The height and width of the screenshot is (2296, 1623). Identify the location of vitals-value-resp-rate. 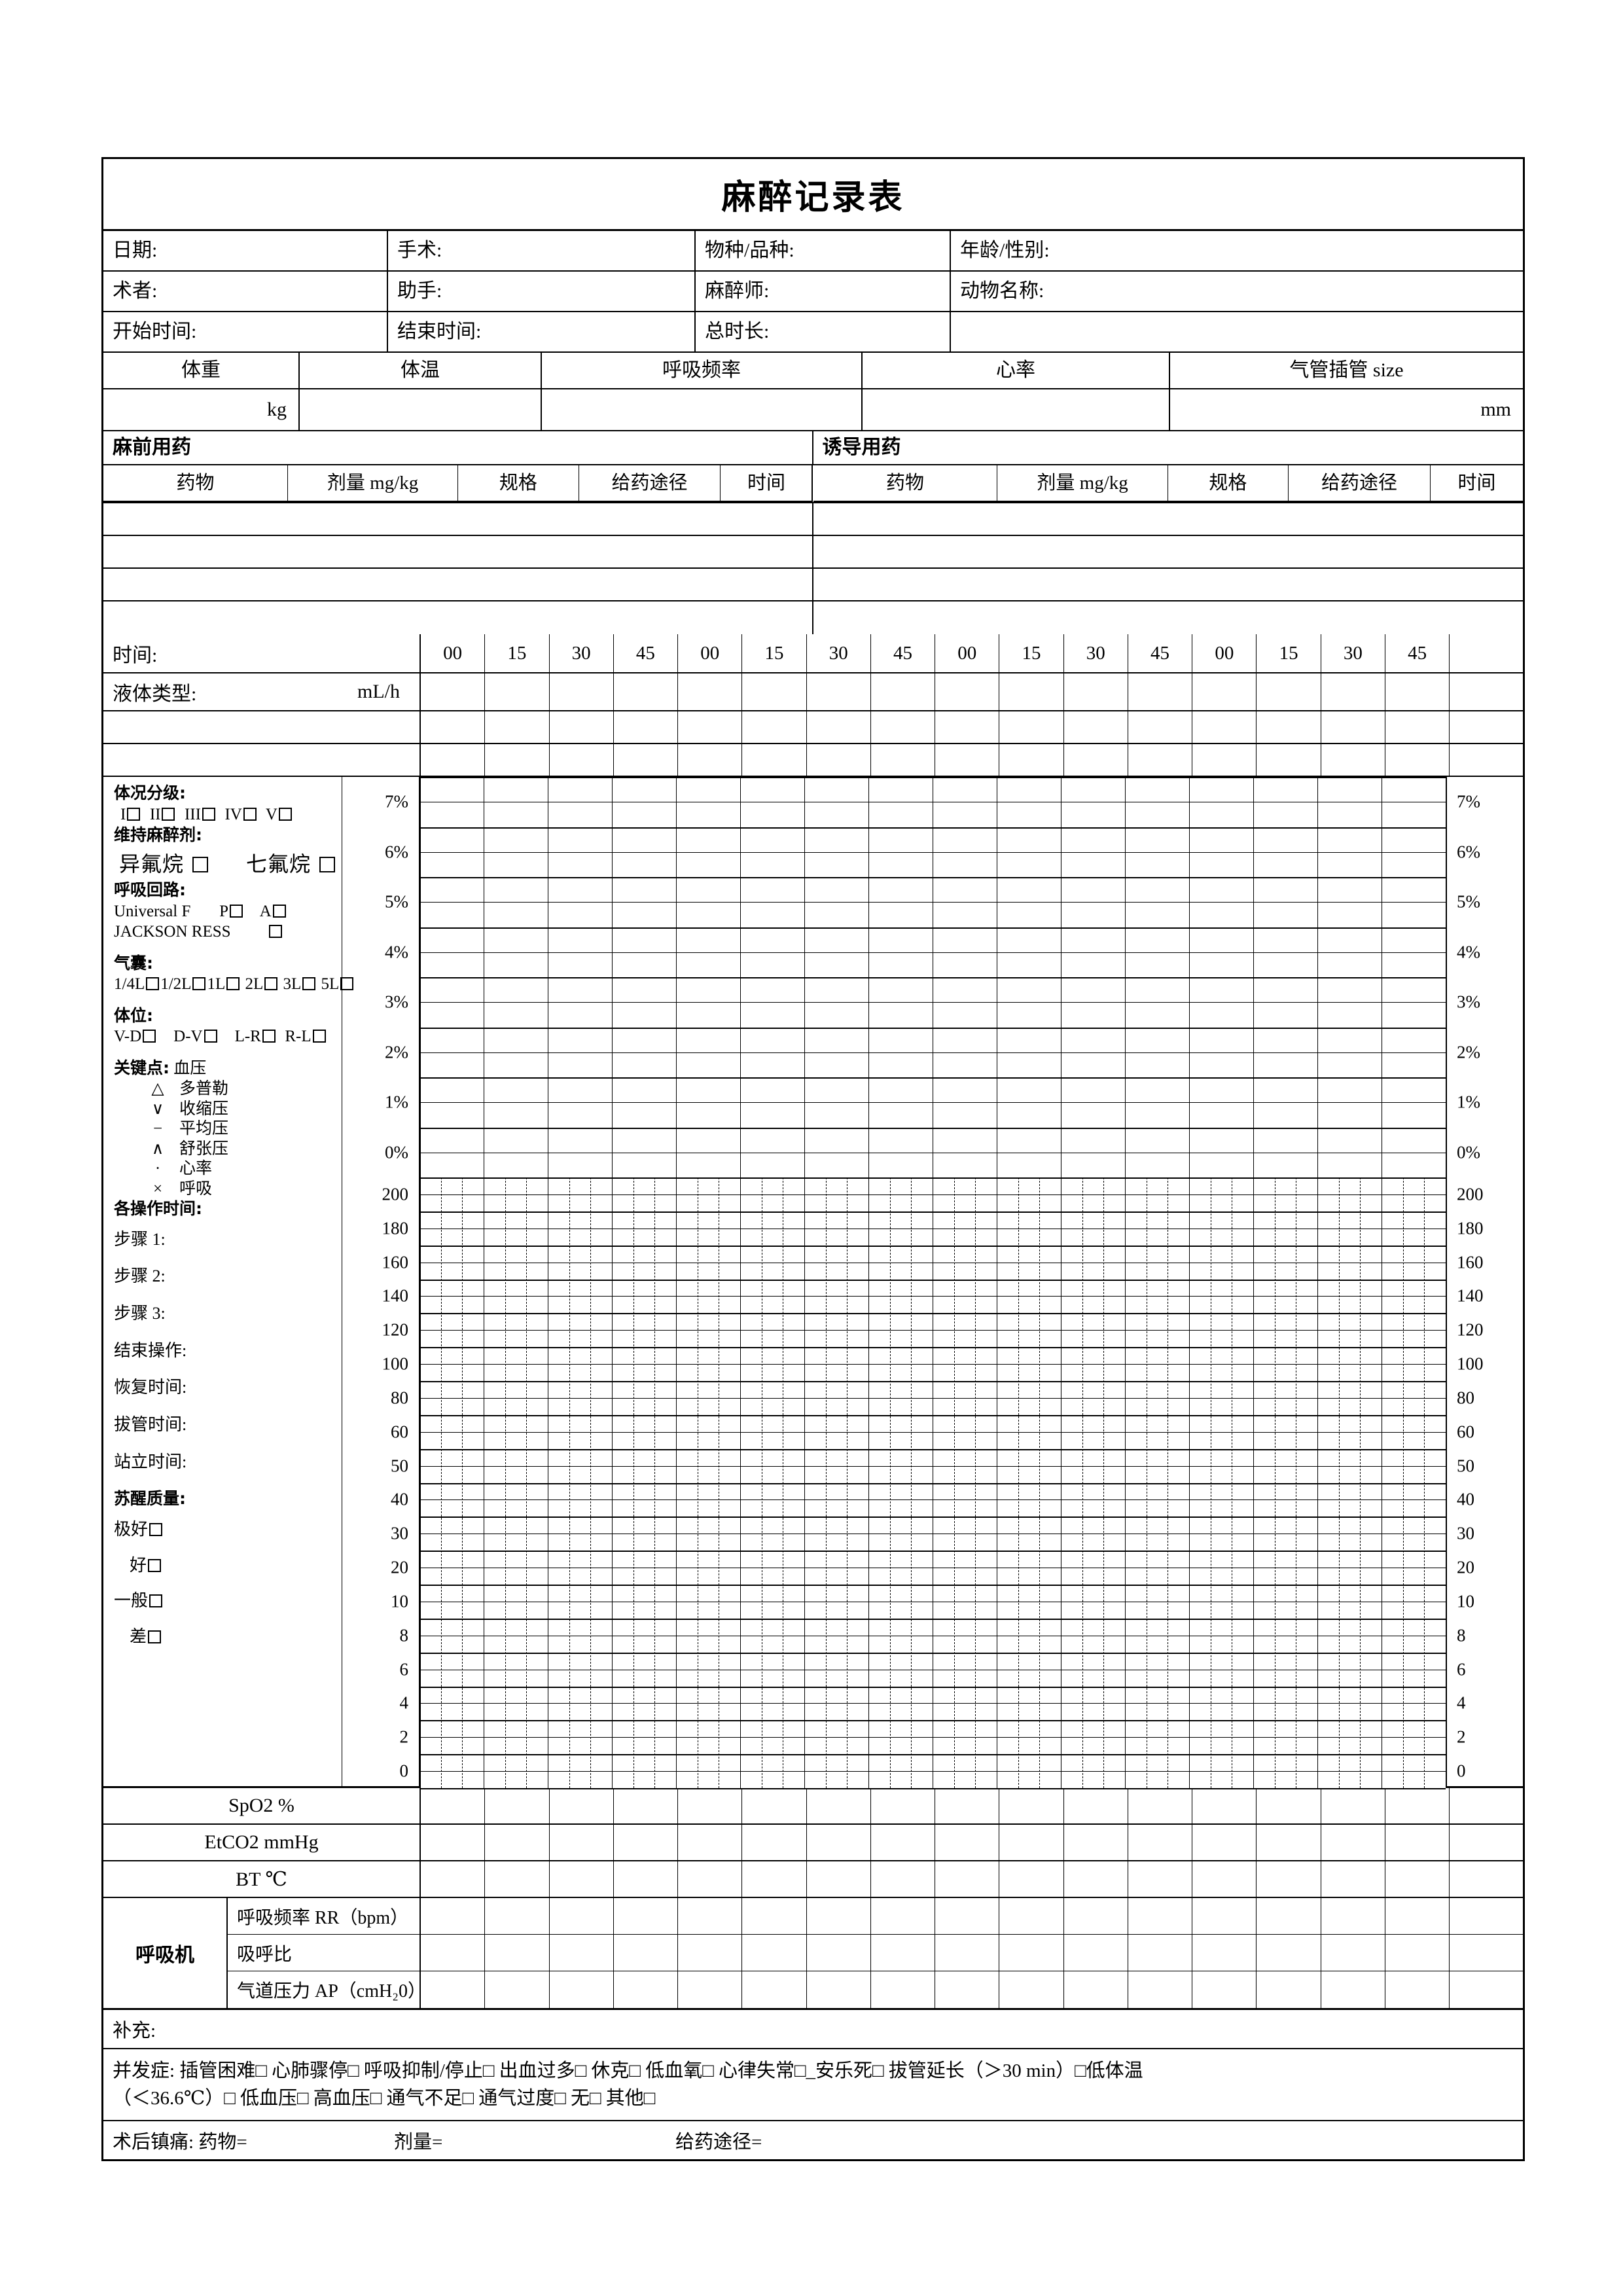
(703, 410).